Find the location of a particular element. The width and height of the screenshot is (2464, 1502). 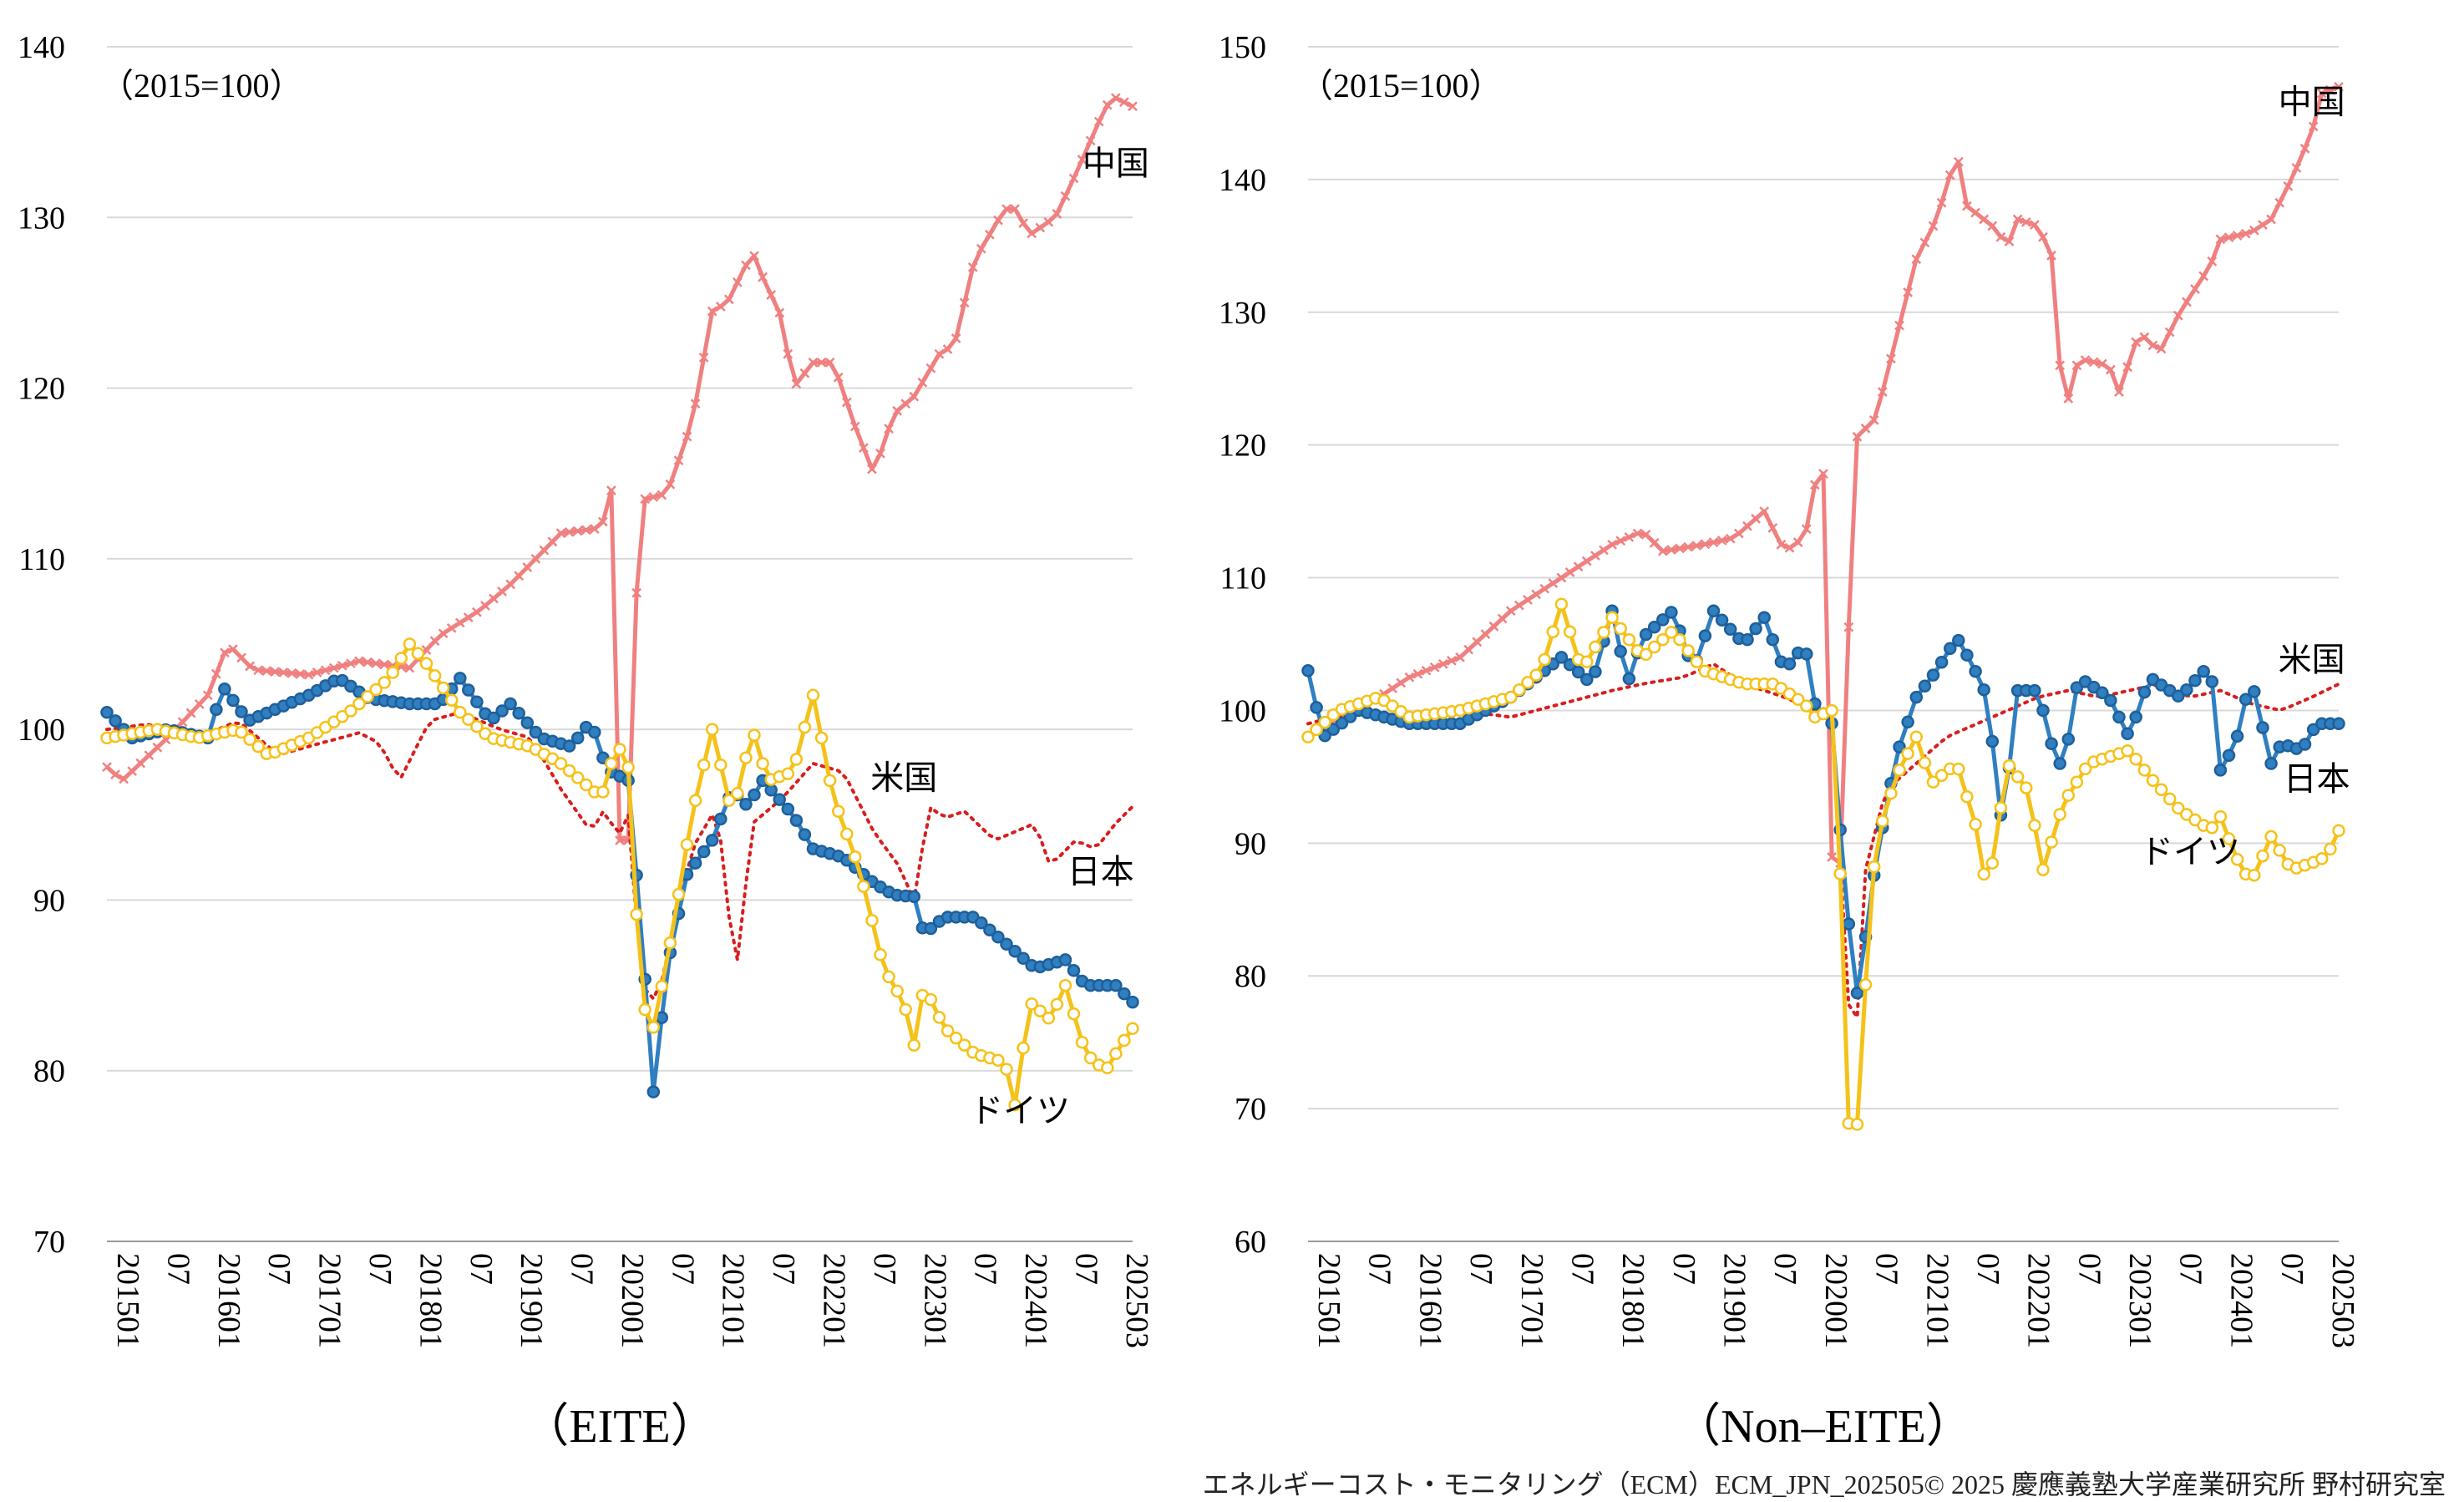

y-tick-label: 120 is located at coordinates (42, 389).